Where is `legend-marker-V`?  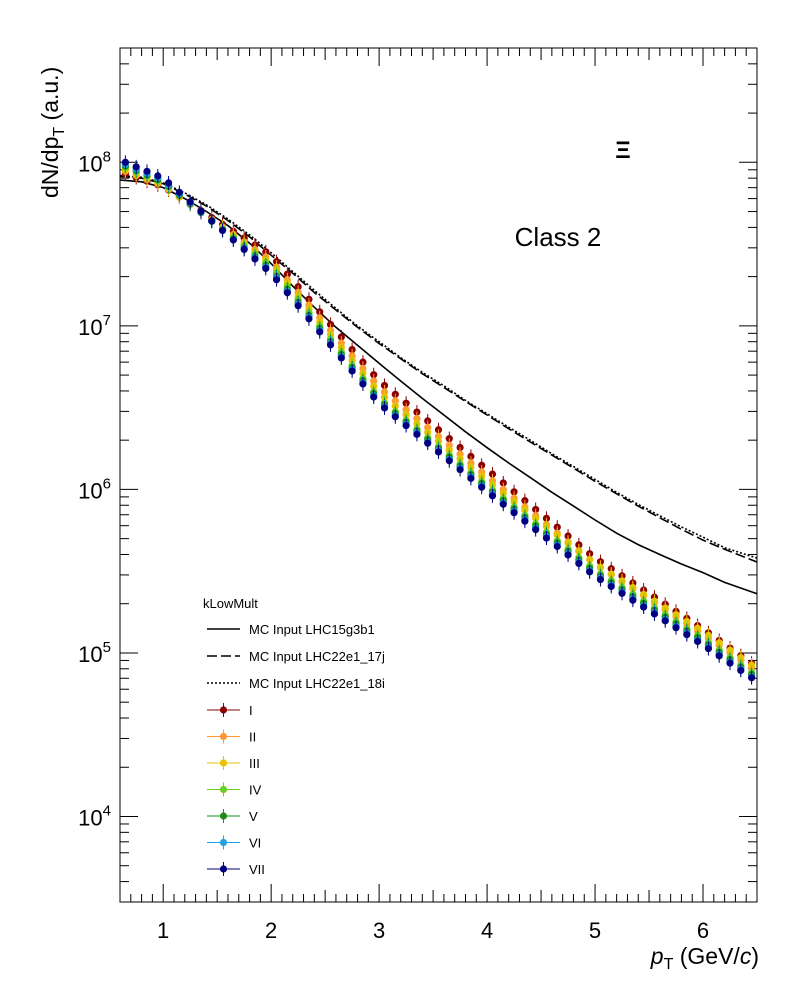 legend-marker-V is located at coordinates (223, 816).